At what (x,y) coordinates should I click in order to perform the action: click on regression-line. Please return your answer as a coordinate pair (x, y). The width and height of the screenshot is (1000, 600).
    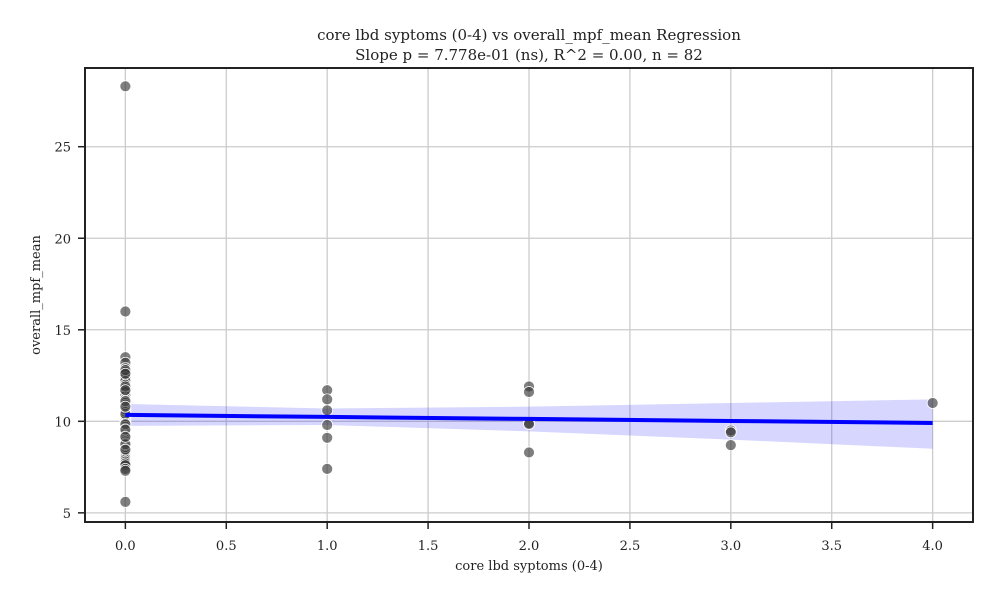
    Looking at the image, I should click on (529, 418).